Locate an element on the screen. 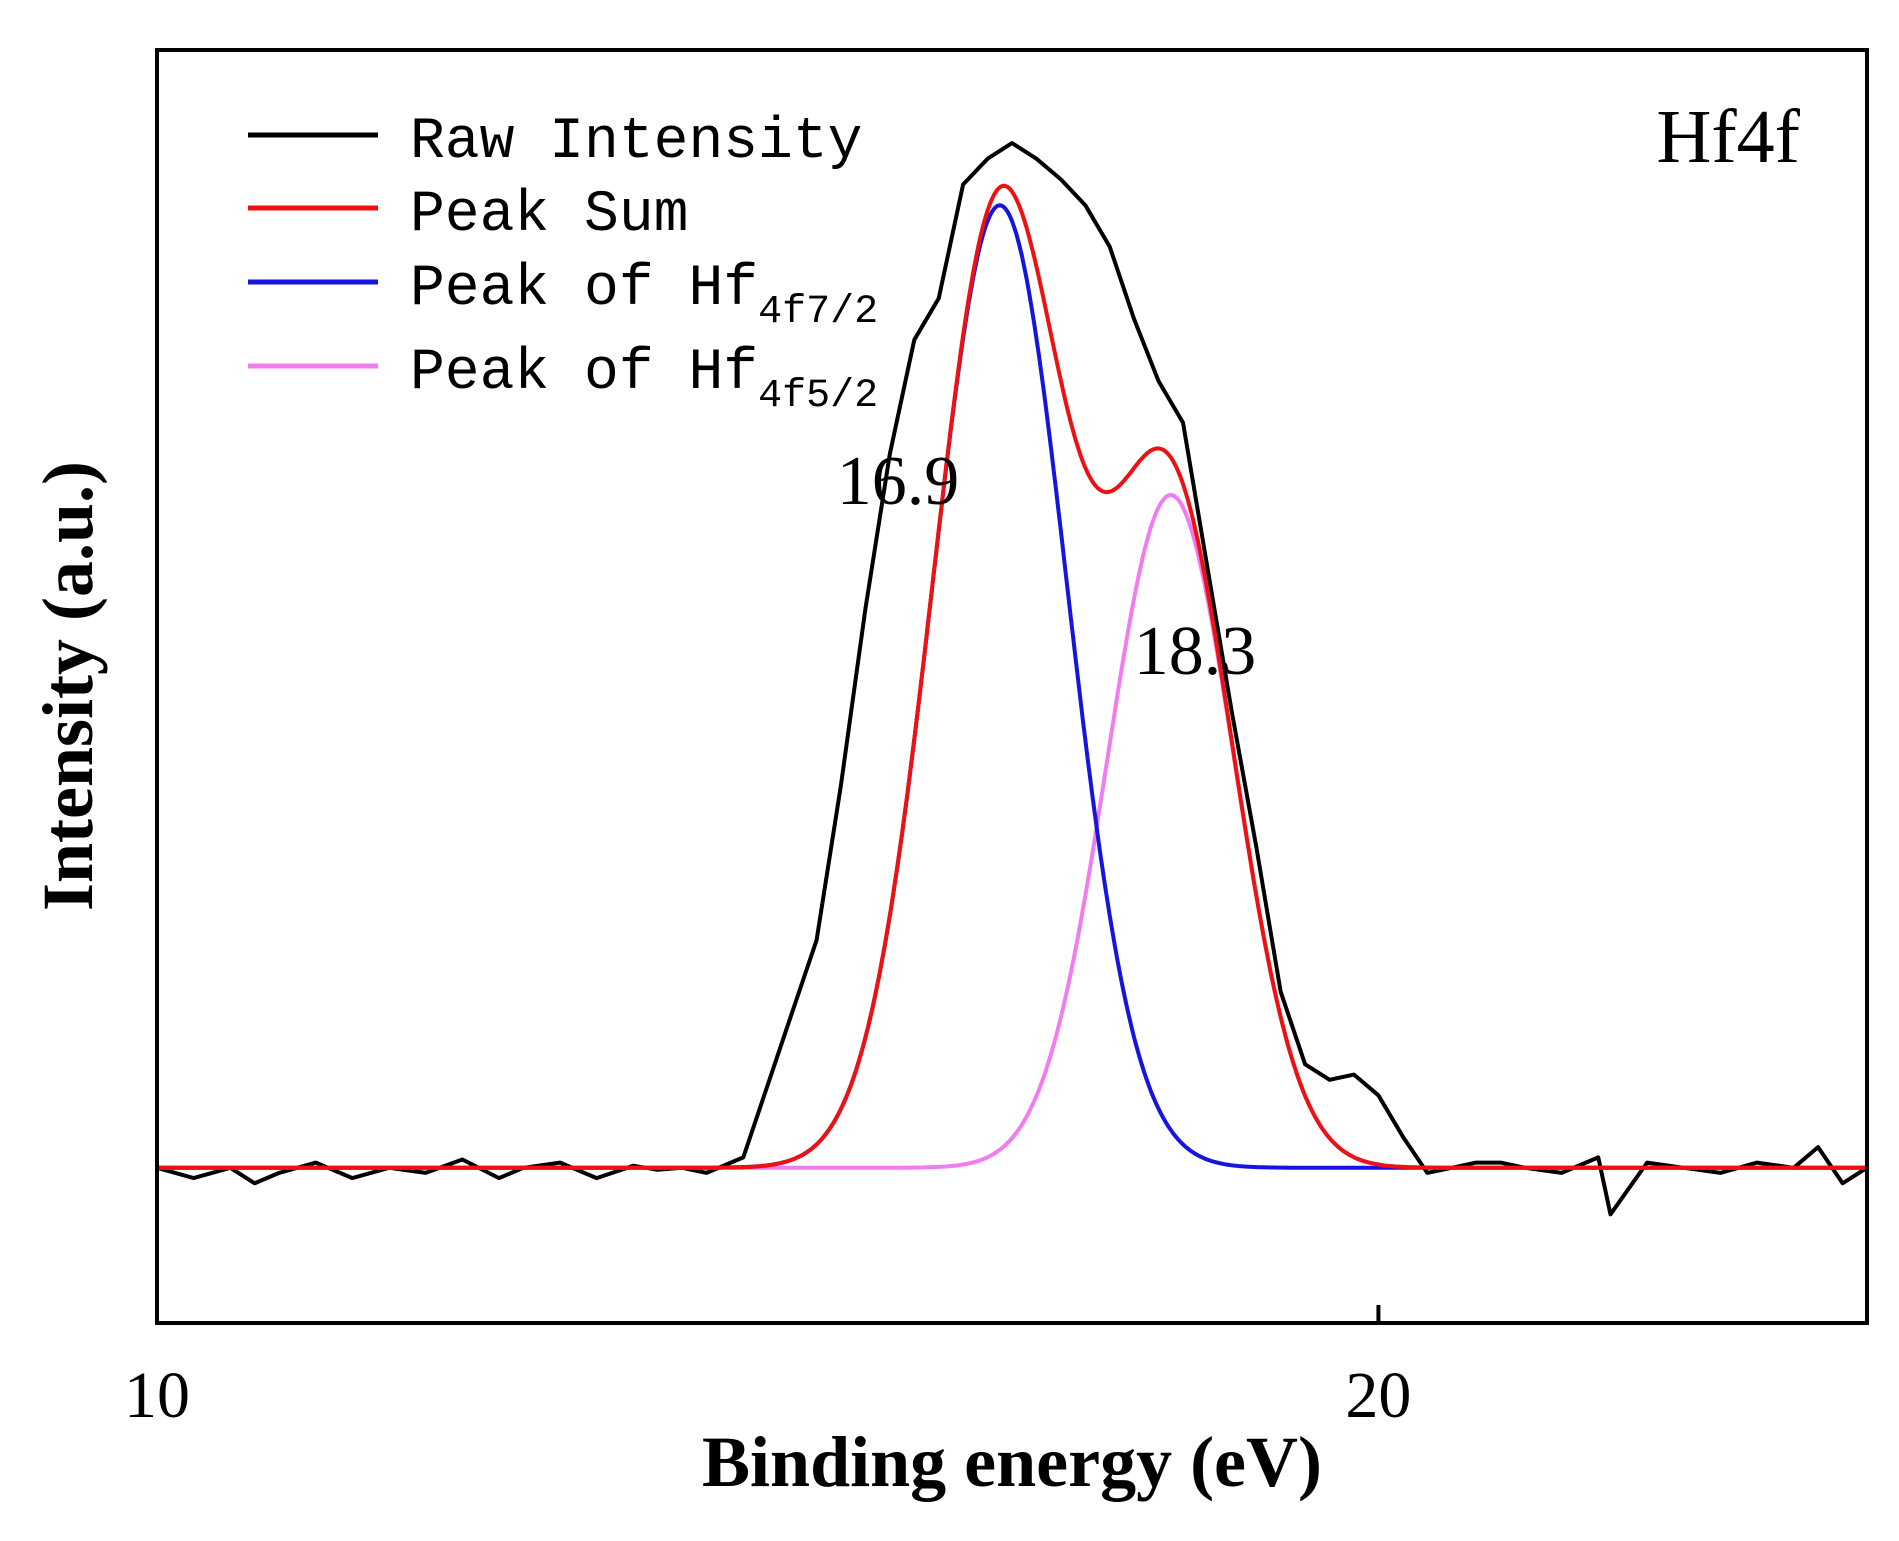 Image resolution: width=1899 pixels, height=1541 pixels. legend-label-hf-4f5-2-main: Peak of Hf is located at coordinates (584, 373).